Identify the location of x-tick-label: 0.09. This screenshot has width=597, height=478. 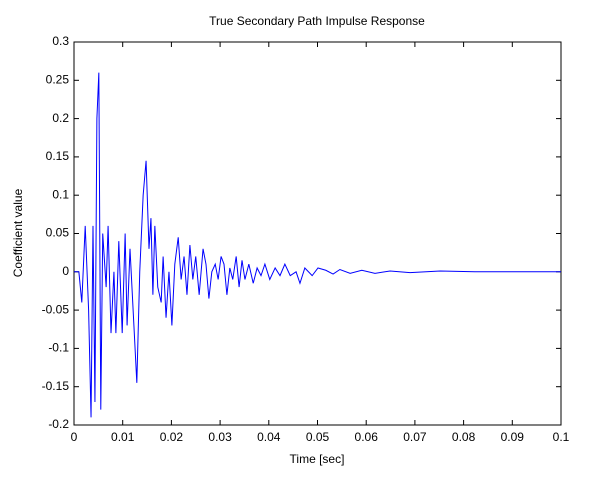
(513, 437).